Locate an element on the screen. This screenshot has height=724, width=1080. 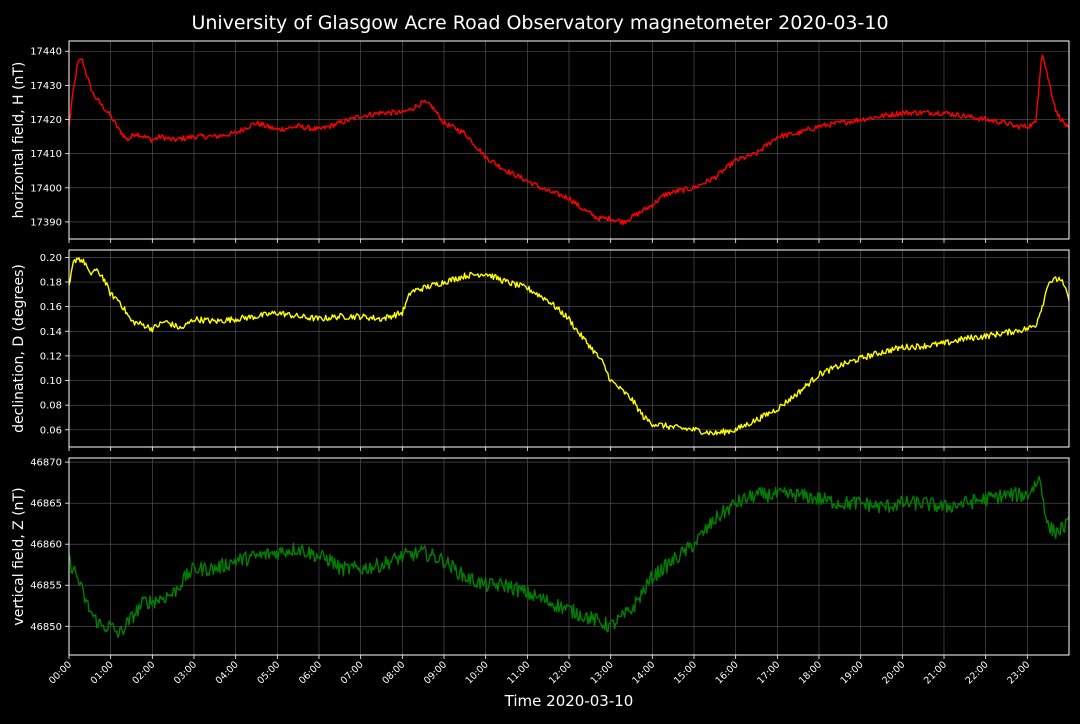
y-tick-label: 0.06 is located at coordinates (51, 430).